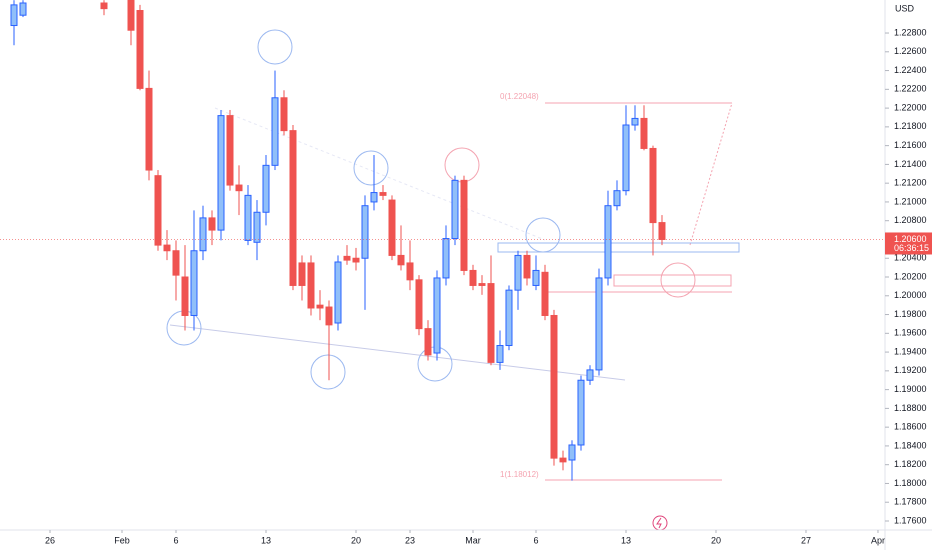 The image size is (932, 550). Describe the element at coordinates (910, 32) in the screenshot. I see `y-tick-label: 1.22800` at that location.